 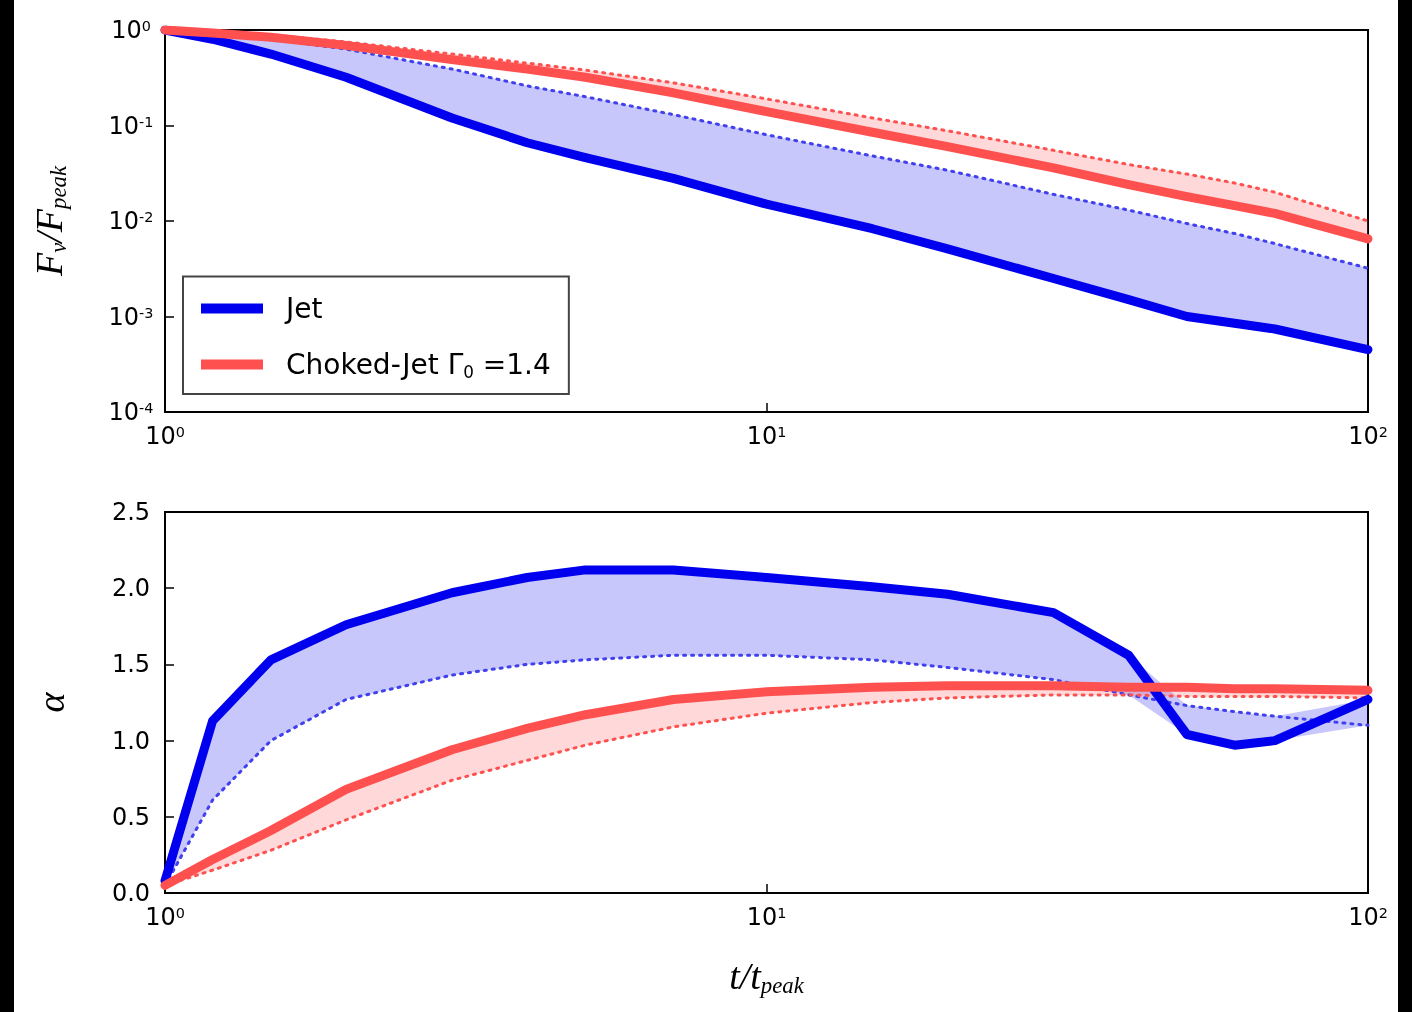 I want to click on y-axis-title: Fν/Fpeak, so click(x=49, y=221).